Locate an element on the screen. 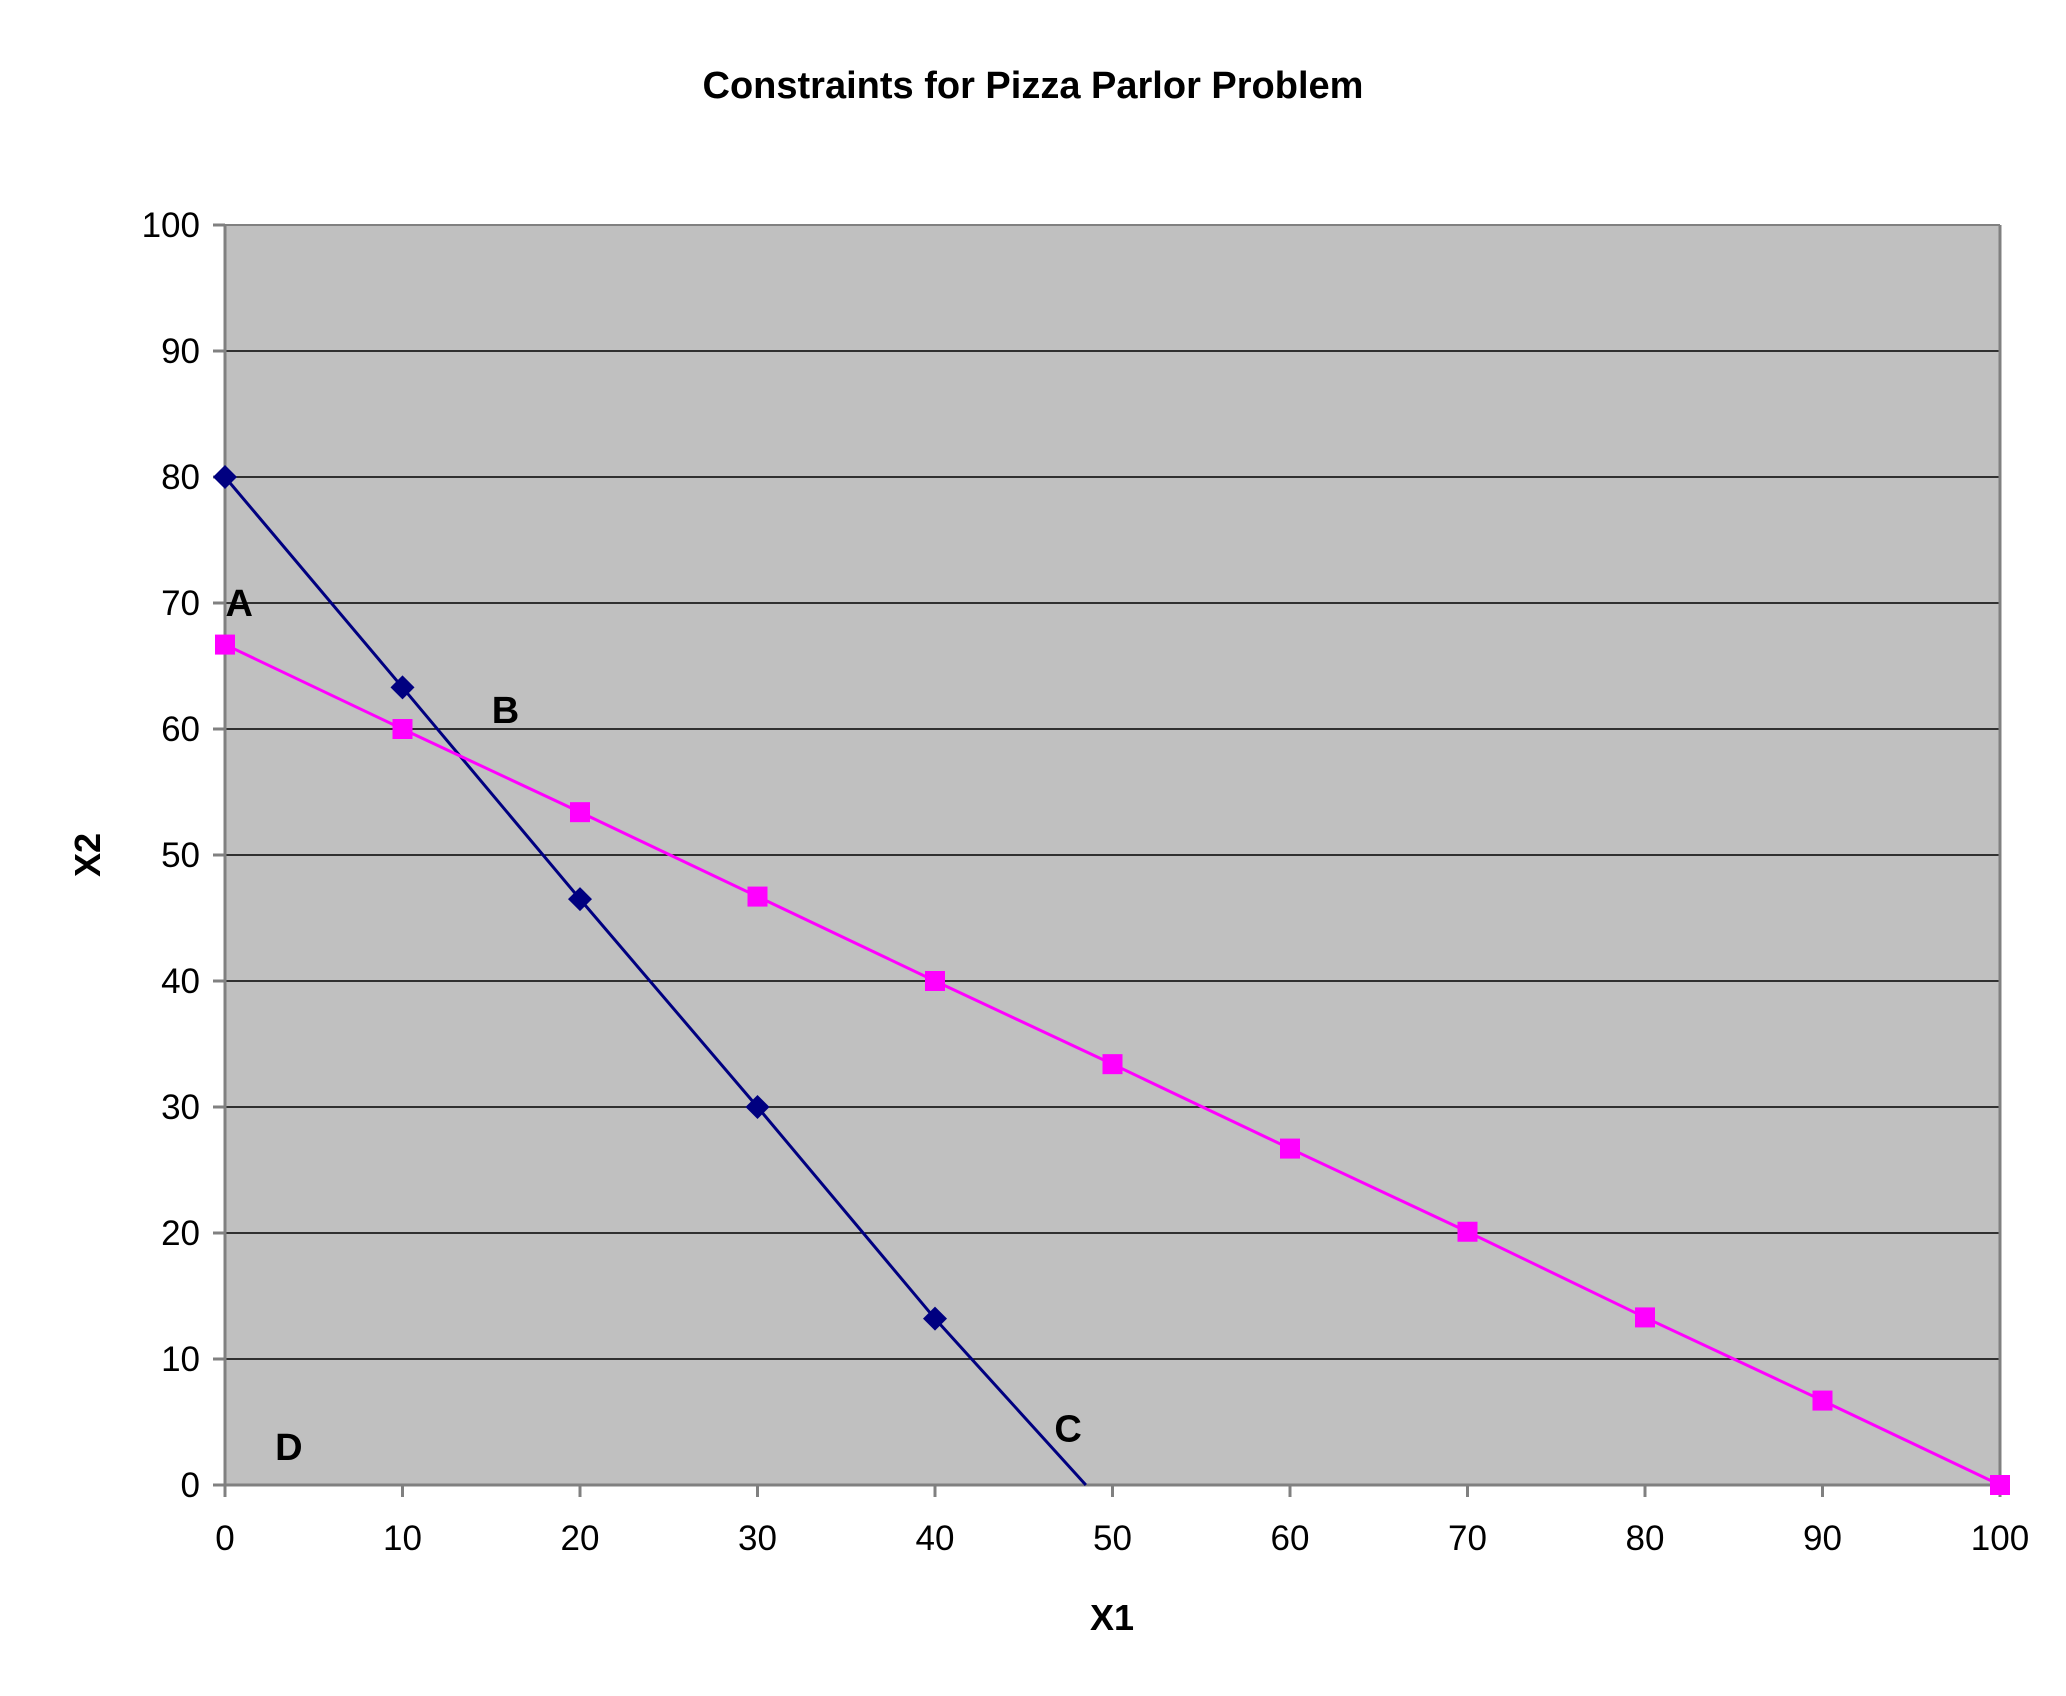 Image resolution: width=2066 pixels, height=1696 pixels. y-tick-label-90: 90 is located at coordinates (180, 351).